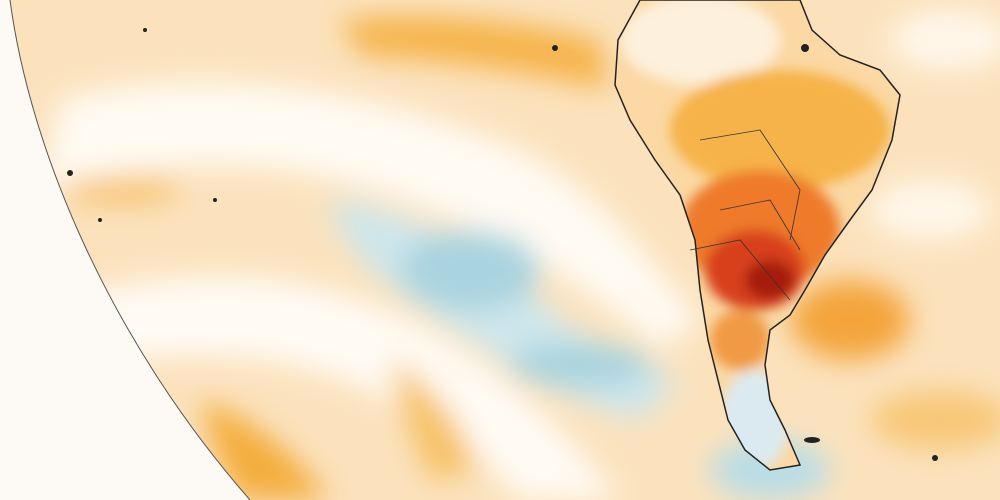 The image size is (1000, 500). Describe the element at coordinates (770, 280) in the screenshot. I see `hot-anomaly` at that location.